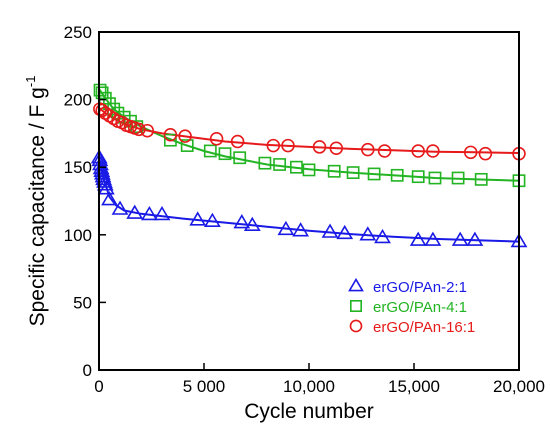 This screenshot has width=550, height=443. Describe the element at coordinates (98, 386) in the screenshot. I see `x-tick-label: 0` at that location.